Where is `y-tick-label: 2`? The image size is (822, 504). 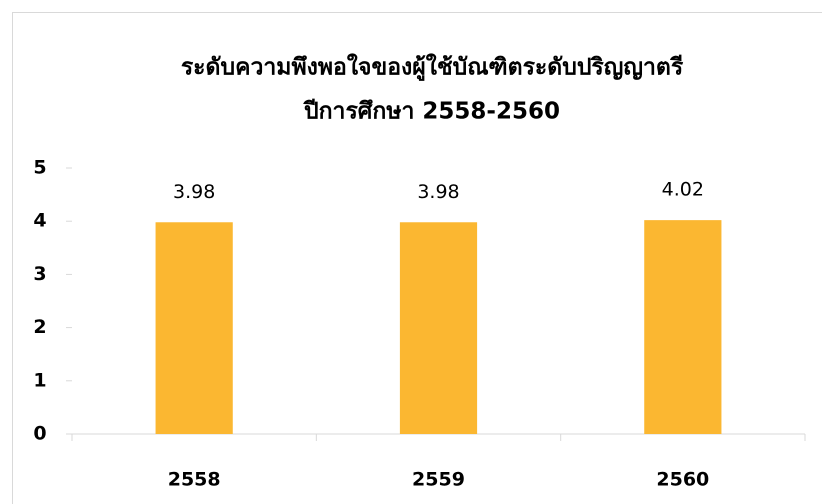
y-tick-label: 2 is located at coordinates (39, 327).